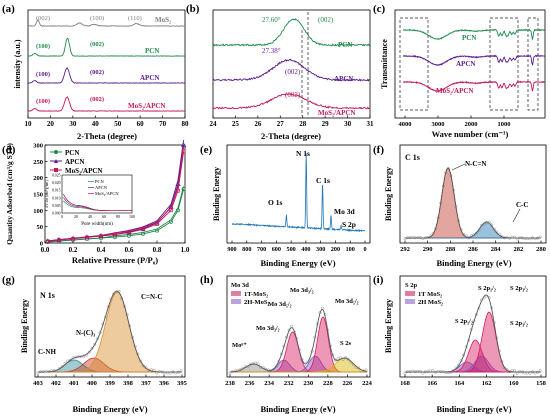 Image resolution: width=550 pixels, height=418 pixels. Describe the element at coordinates (303, 124) in the screenshot. I see `b-xtick-label-4: 28` at that location.